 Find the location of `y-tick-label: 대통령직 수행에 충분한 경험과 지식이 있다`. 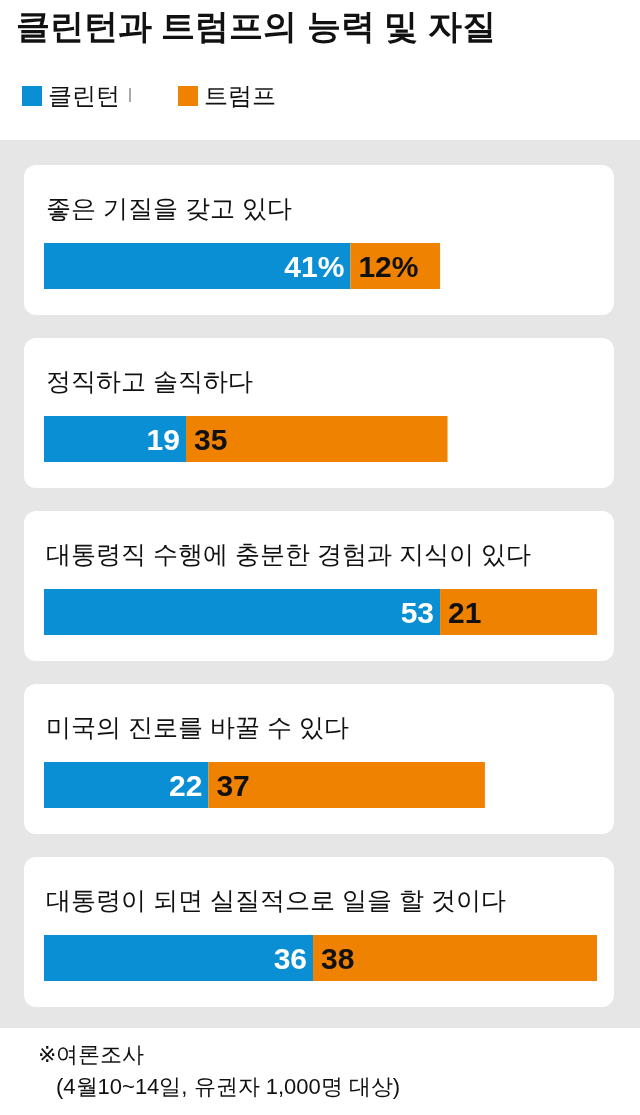

y-tick-label: 대통령직 수행에 충분한 경험과 지식이 있다 is located at coordinates (288, 554).